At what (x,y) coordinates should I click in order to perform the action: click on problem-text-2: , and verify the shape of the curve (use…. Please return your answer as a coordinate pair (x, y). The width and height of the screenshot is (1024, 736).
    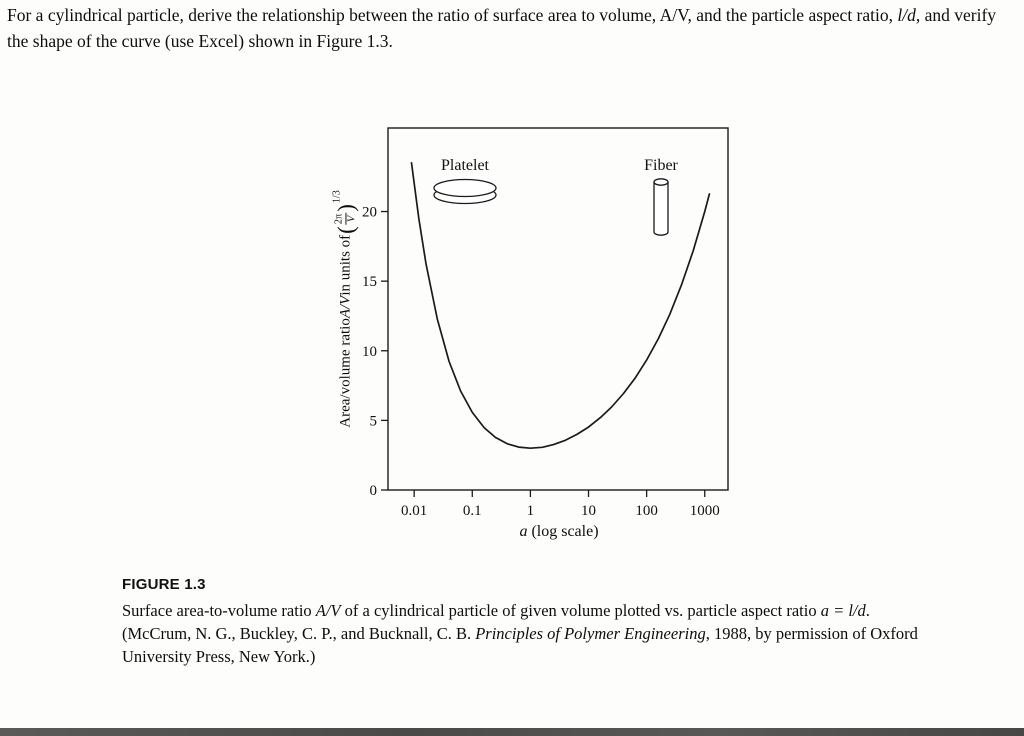
    Looking at the image, I should click on (502, 28).